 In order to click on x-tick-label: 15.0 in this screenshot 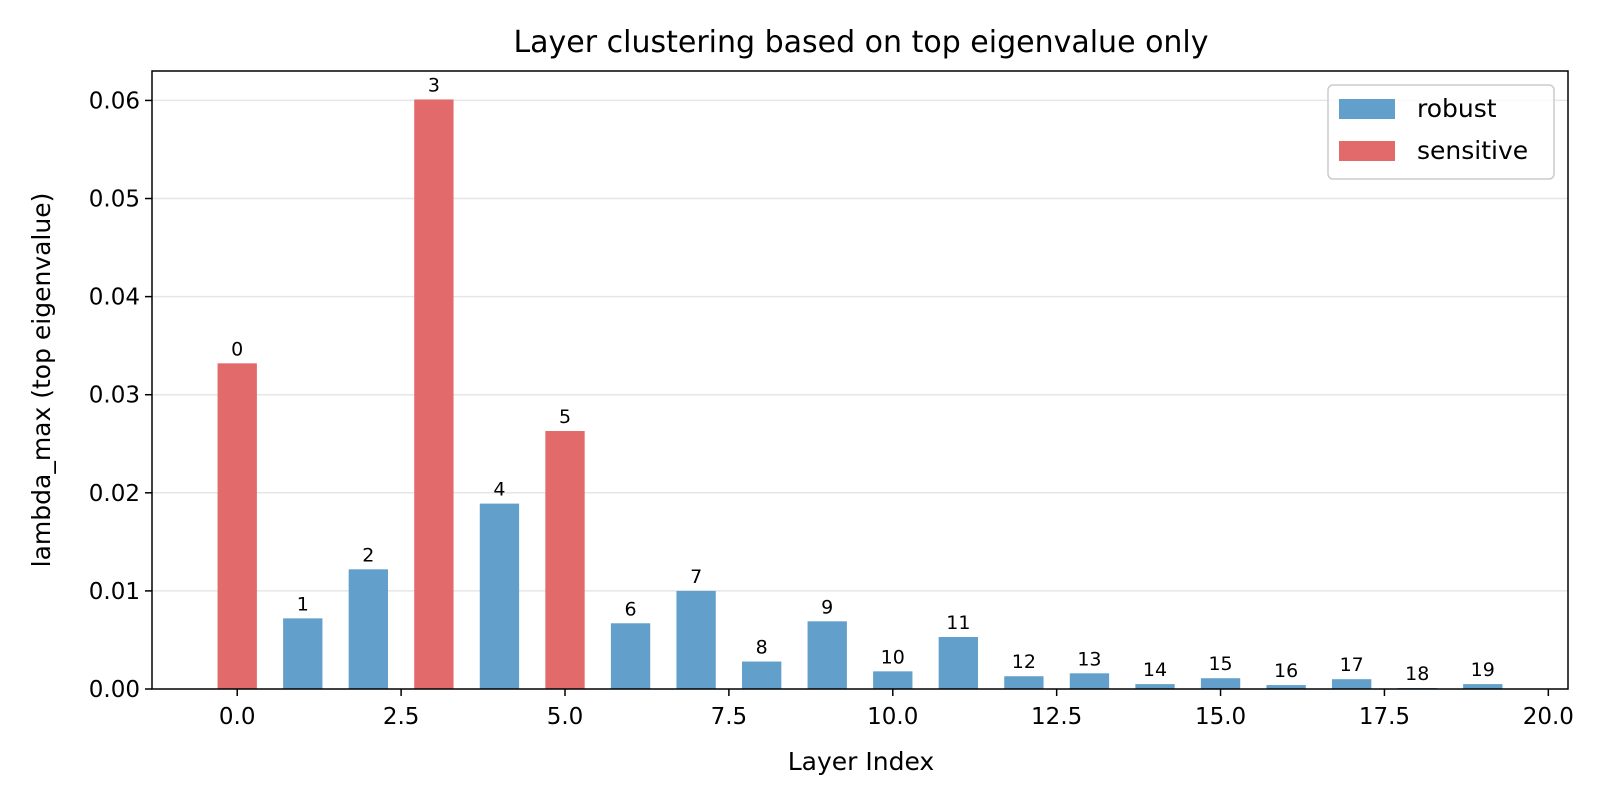, I will do `click(1220, 717)`.